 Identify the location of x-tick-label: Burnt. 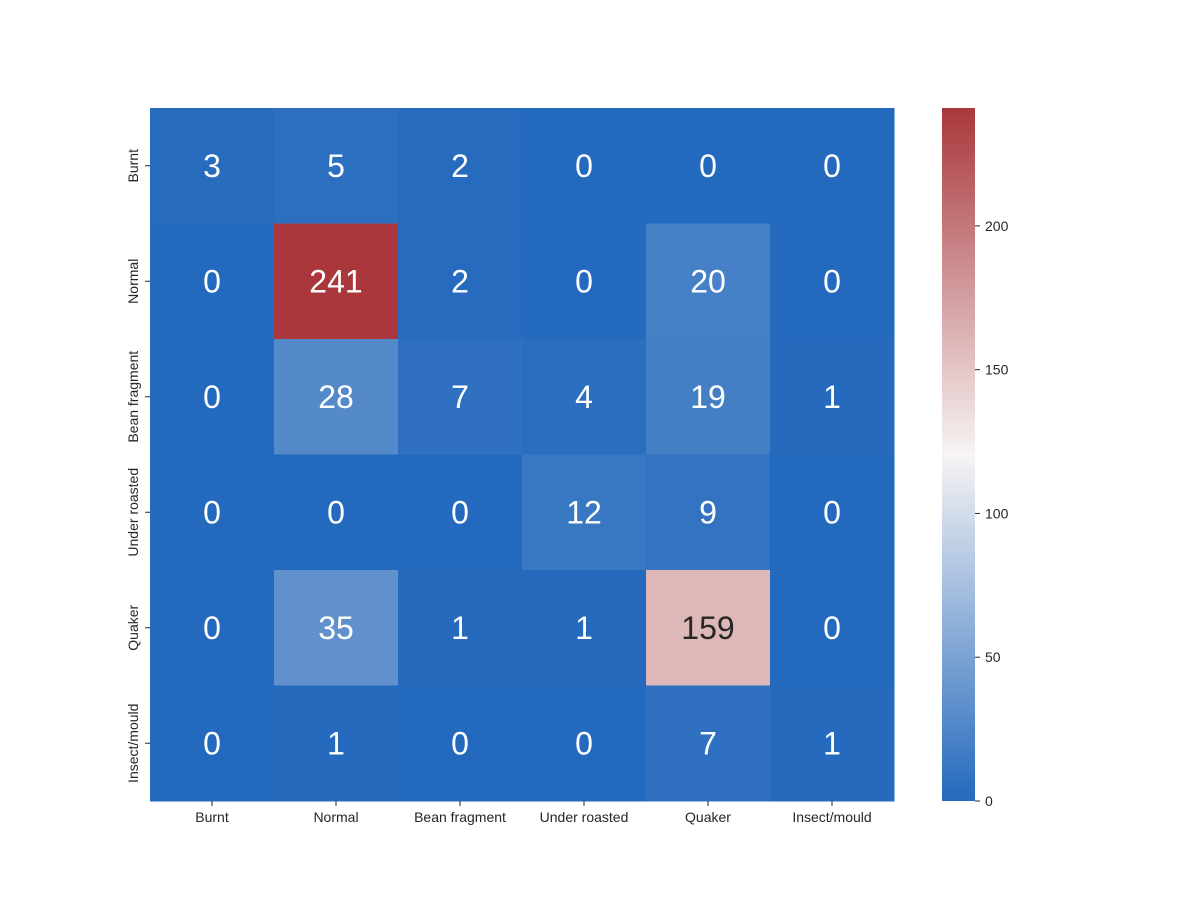
(212, 817).